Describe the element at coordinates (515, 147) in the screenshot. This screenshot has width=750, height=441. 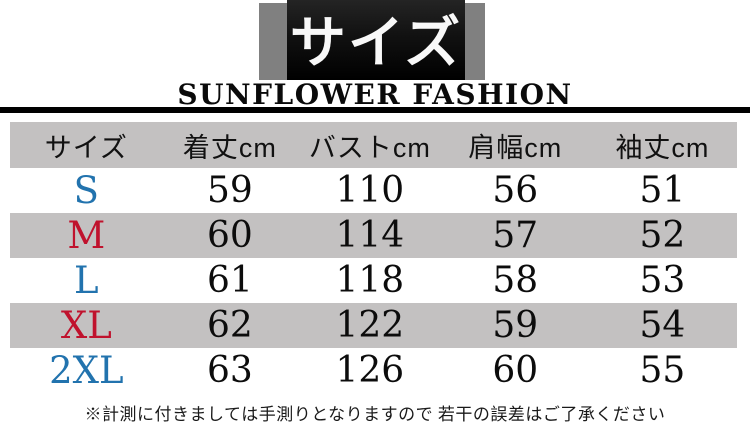
I see `col-header-shoulder: 肩幅cm` at that location.